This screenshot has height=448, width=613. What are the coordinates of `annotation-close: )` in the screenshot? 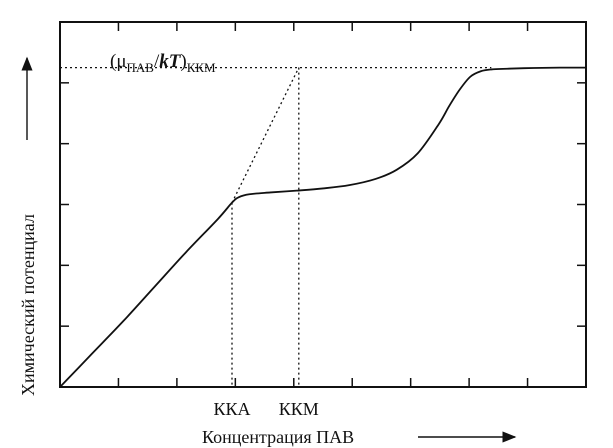 It's located at (183, 61).